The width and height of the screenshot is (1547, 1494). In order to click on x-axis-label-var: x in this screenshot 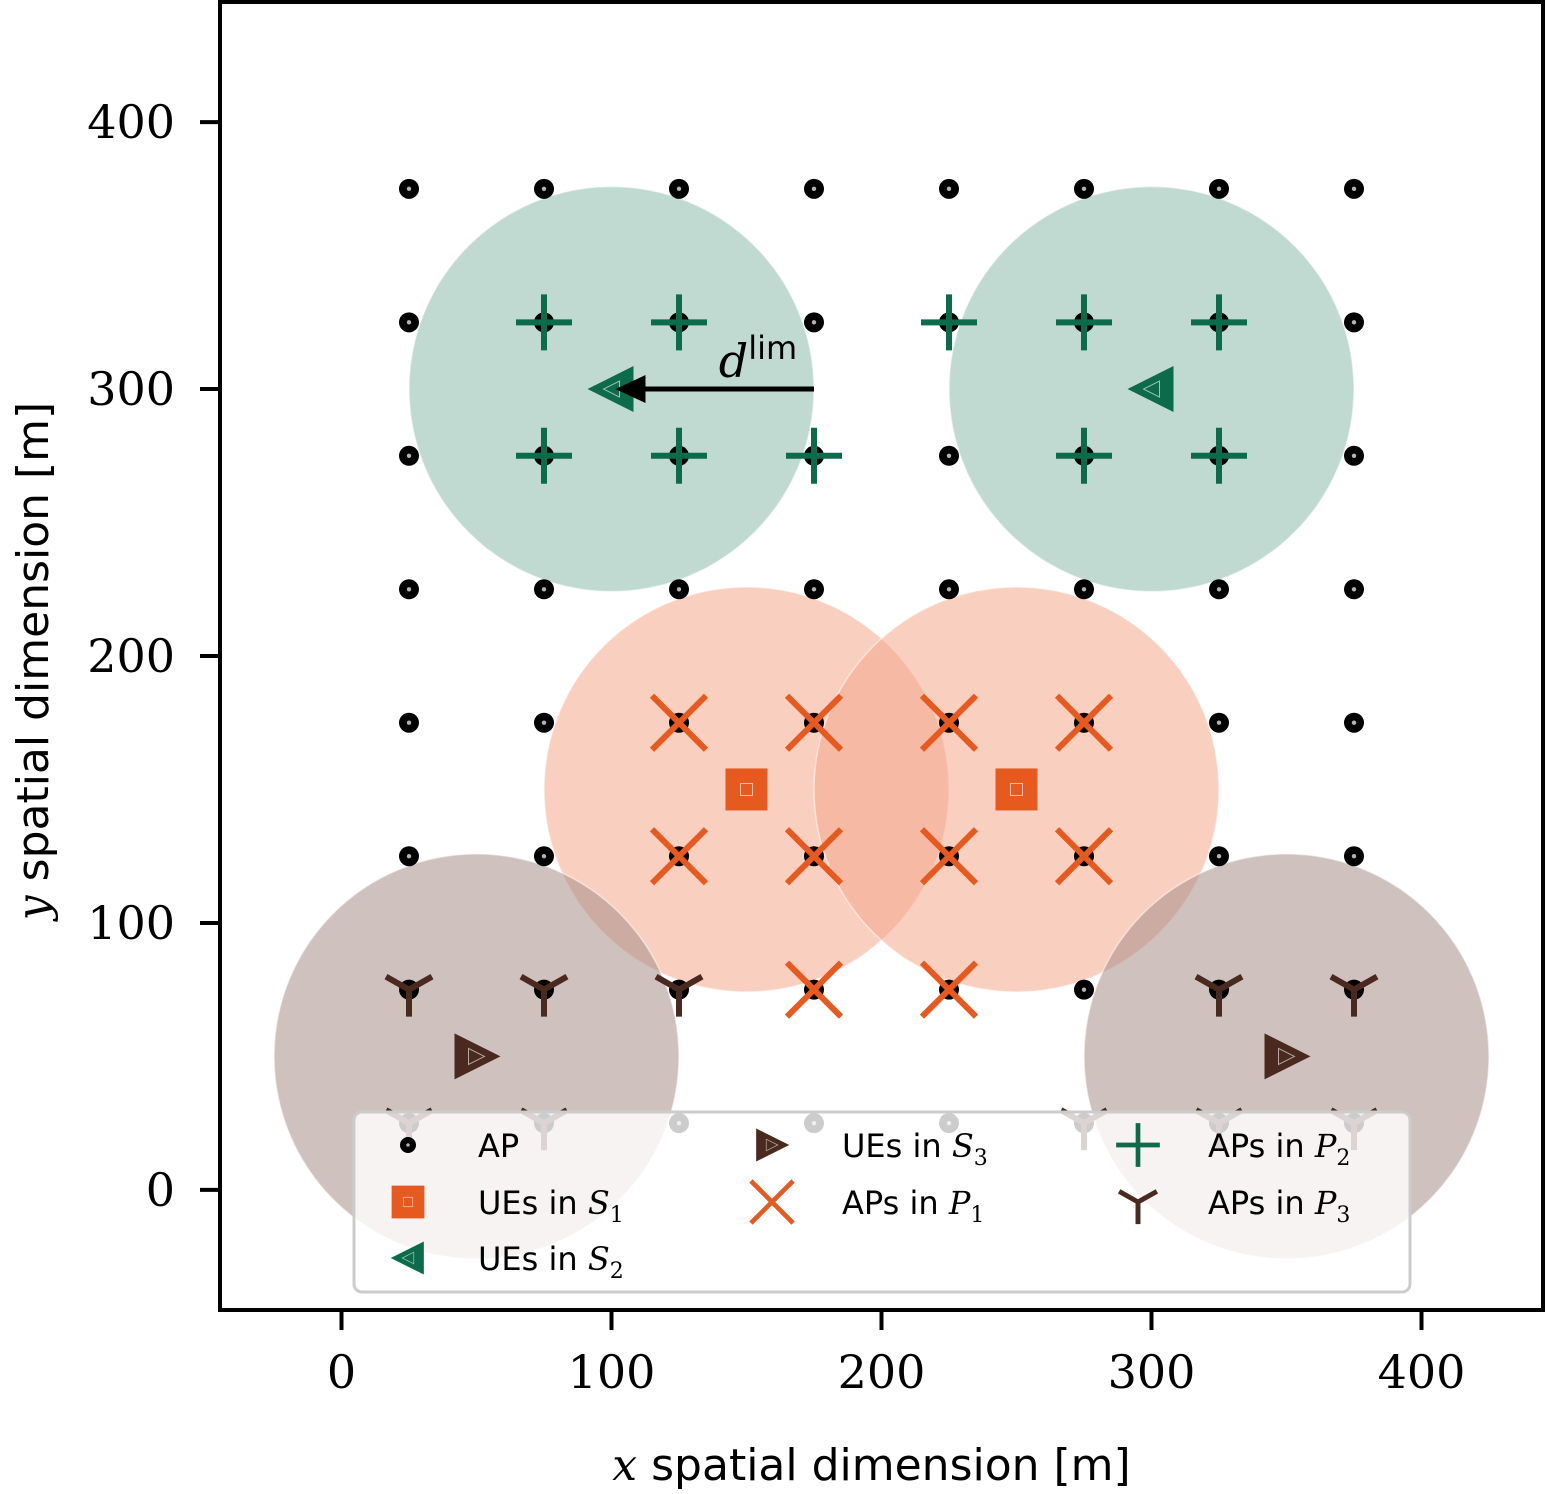, I will do `click(624, 1465)`.